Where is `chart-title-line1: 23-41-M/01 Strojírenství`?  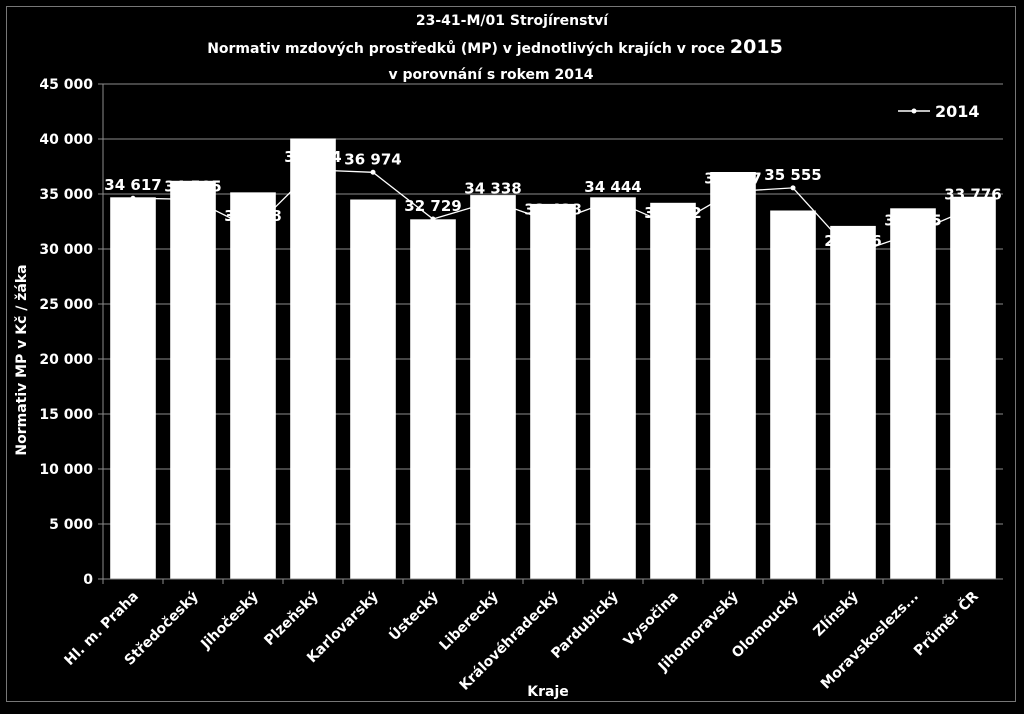 chart-title-line1: 23-41-M/01 Strojírenství is located at coordinates (512, 21).